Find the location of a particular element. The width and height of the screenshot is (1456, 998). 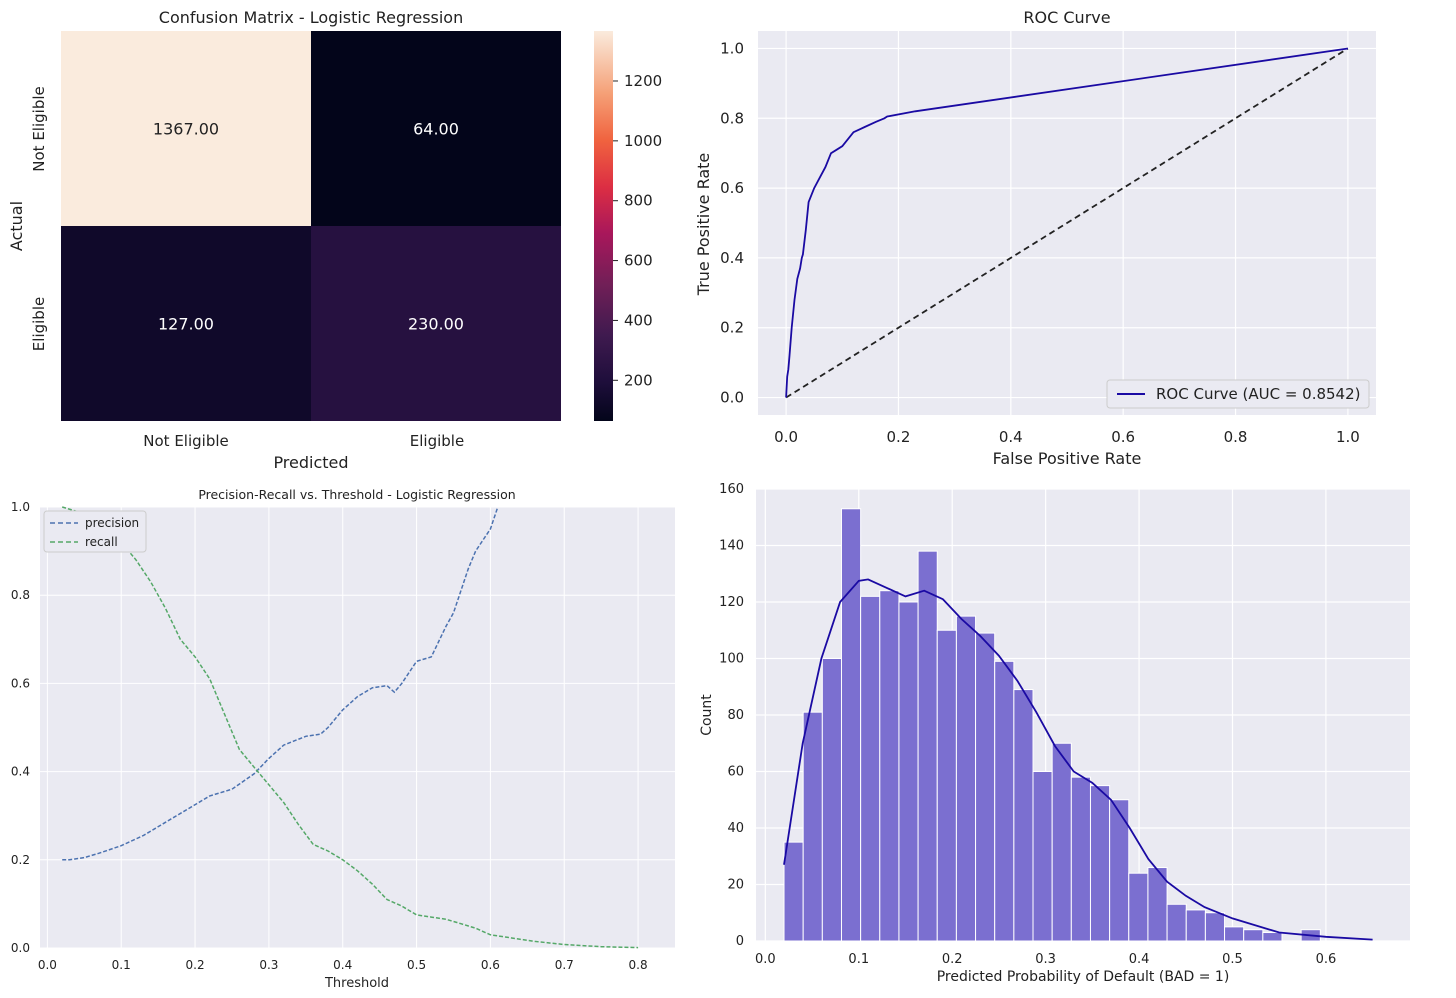

pr-xtick-label: 0.3 is located at coordinates (268, 965).